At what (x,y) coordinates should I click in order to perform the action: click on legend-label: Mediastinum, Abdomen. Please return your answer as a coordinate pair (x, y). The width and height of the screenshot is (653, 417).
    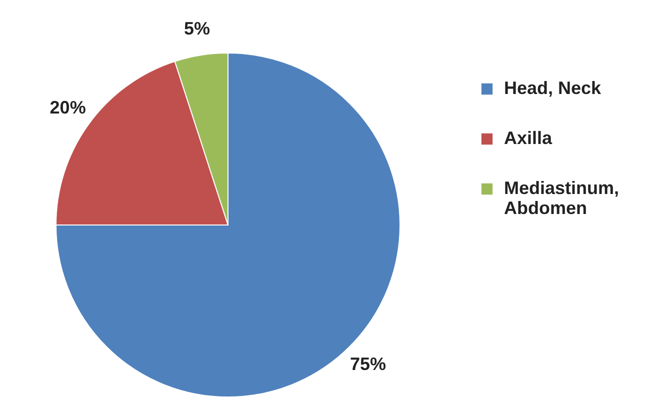
    Looking at the image, I should click on (562, 198).